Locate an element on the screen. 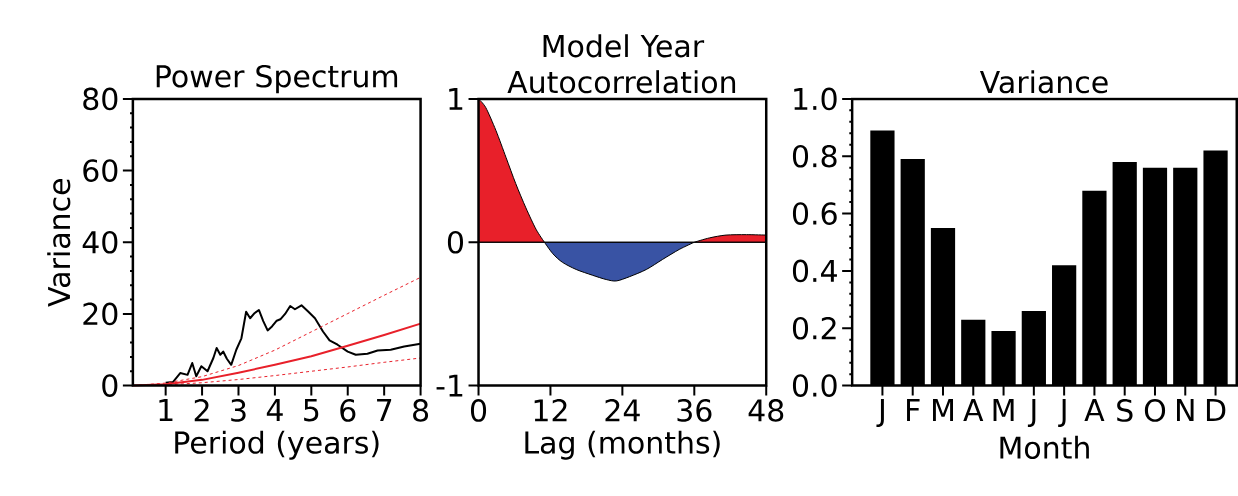  x-tick-label: N is located at coordinates (1185, 409).